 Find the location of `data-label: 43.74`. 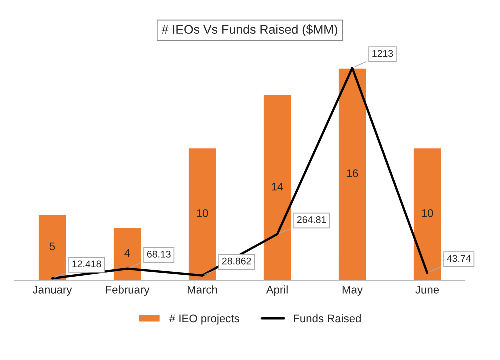

data-label: 43.74 is located at coordinates (459, 258).